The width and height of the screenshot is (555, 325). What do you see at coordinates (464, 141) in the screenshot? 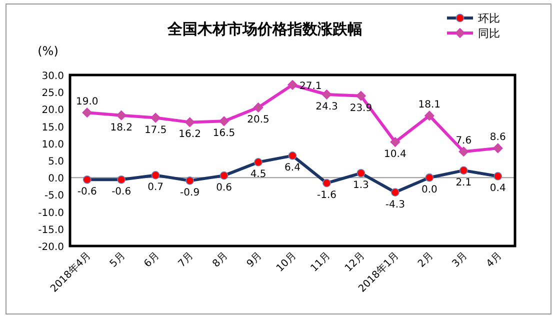
I see `data-label: 7.6` at bounding box center [464, 141].